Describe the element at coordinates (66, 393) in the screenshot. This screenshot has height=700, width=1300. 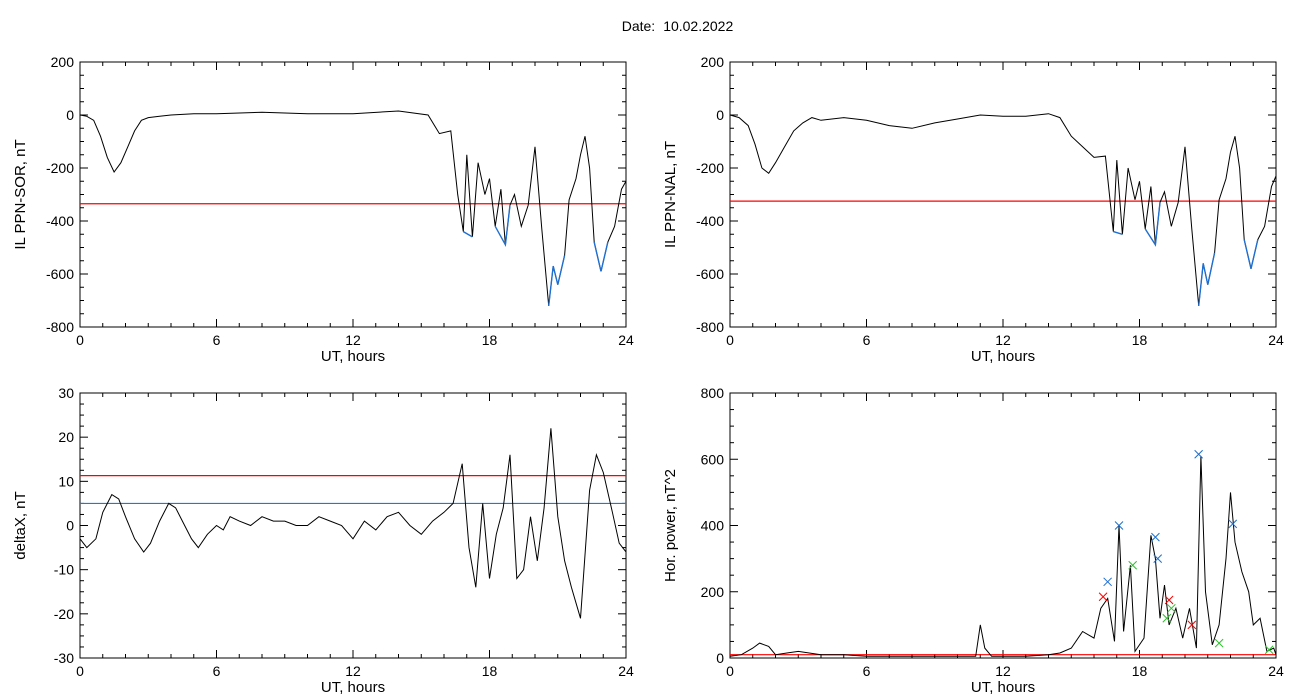
I see `y-tick-label: 30` at that location.